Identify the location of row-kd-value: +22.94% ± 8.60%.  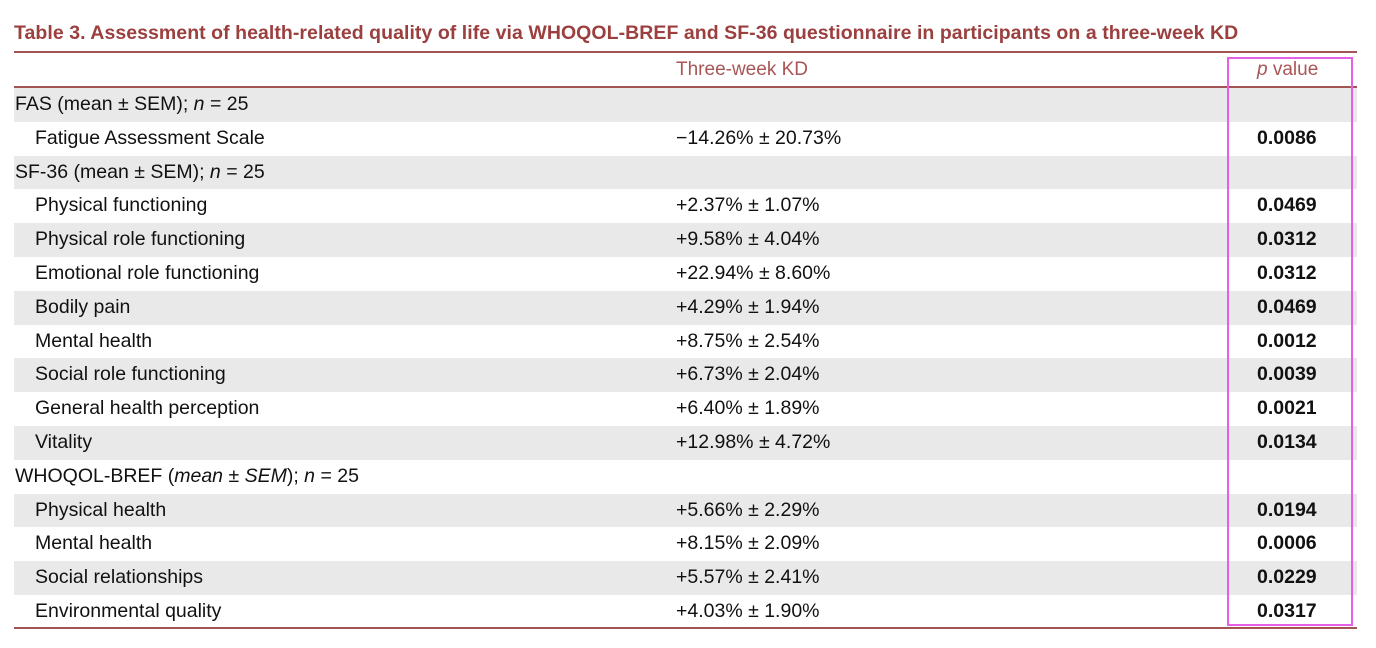
(753, 272).